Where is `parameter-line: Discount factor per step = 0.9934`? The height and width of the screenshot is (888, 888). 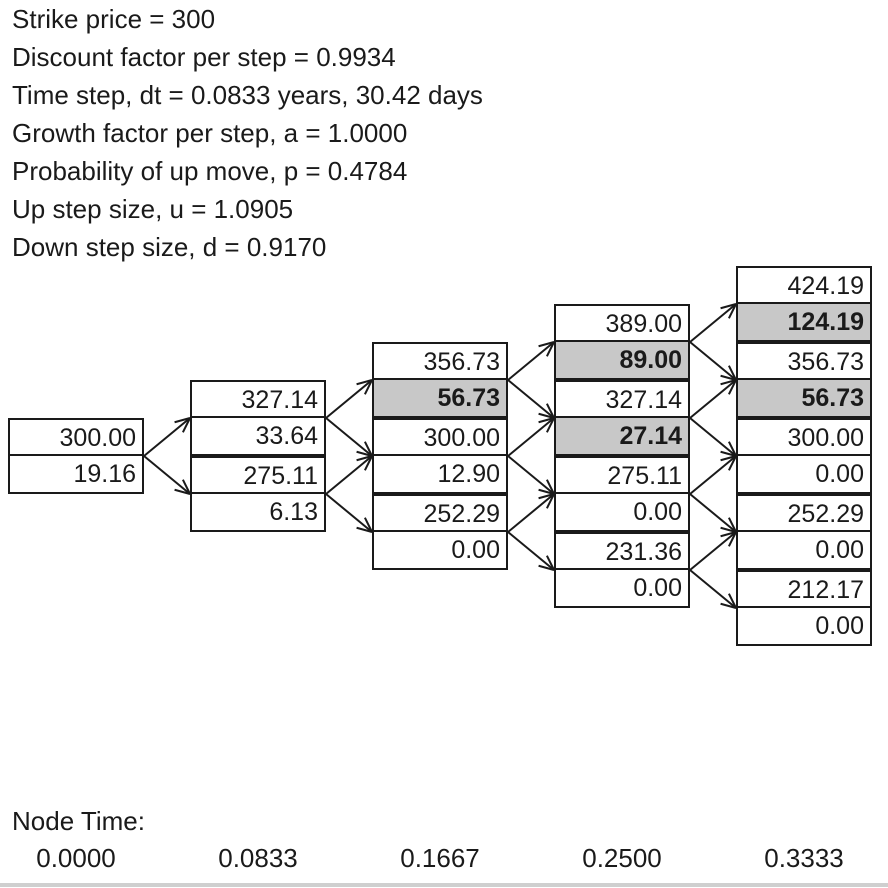
parameter-line: Discount factor per step = 0.9934 is located at coordinates (204, 57).